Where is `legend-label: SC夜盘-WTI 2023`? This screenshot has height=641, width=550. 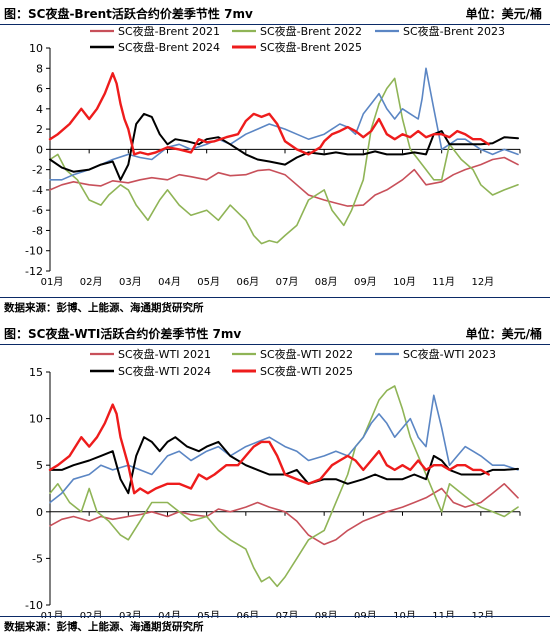 legend-label: SC夜盘-WTI 2023 is located at coordinates (449, 354).